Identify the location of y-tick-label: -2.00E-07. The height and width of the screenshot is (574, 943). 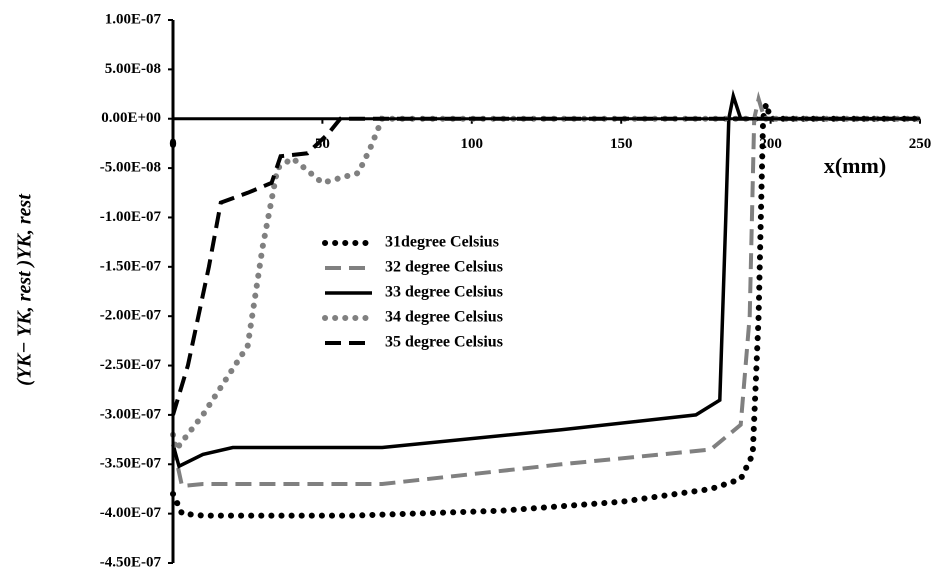
(131, 316).